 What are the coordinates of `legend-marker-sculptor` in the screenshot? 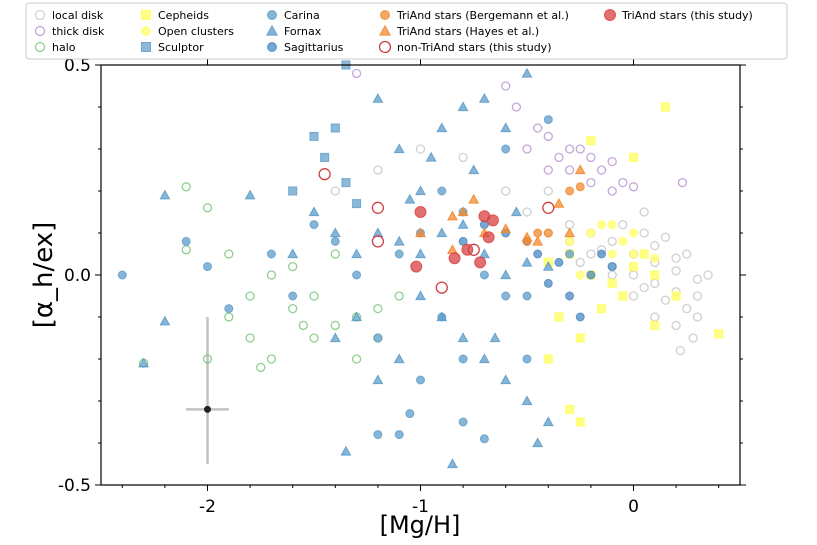 It's located at (146, 47).